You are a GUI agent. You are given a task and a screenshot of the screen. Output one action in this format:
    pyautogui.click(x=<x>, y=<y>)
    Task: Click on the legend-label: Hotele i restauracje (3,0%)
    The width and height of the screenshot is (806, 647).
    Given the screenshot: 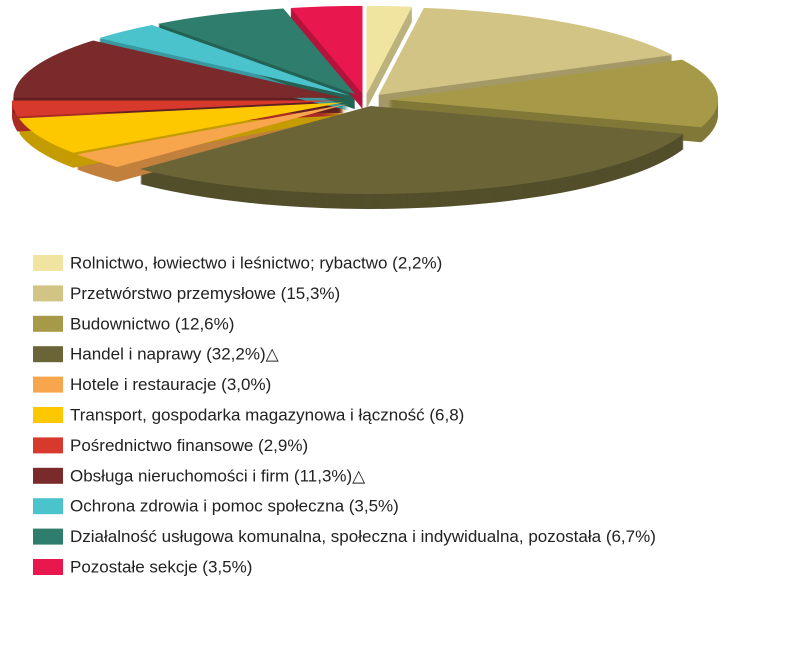 What is the action you would take?
    pyautogui.click(x=170, y=384)
    